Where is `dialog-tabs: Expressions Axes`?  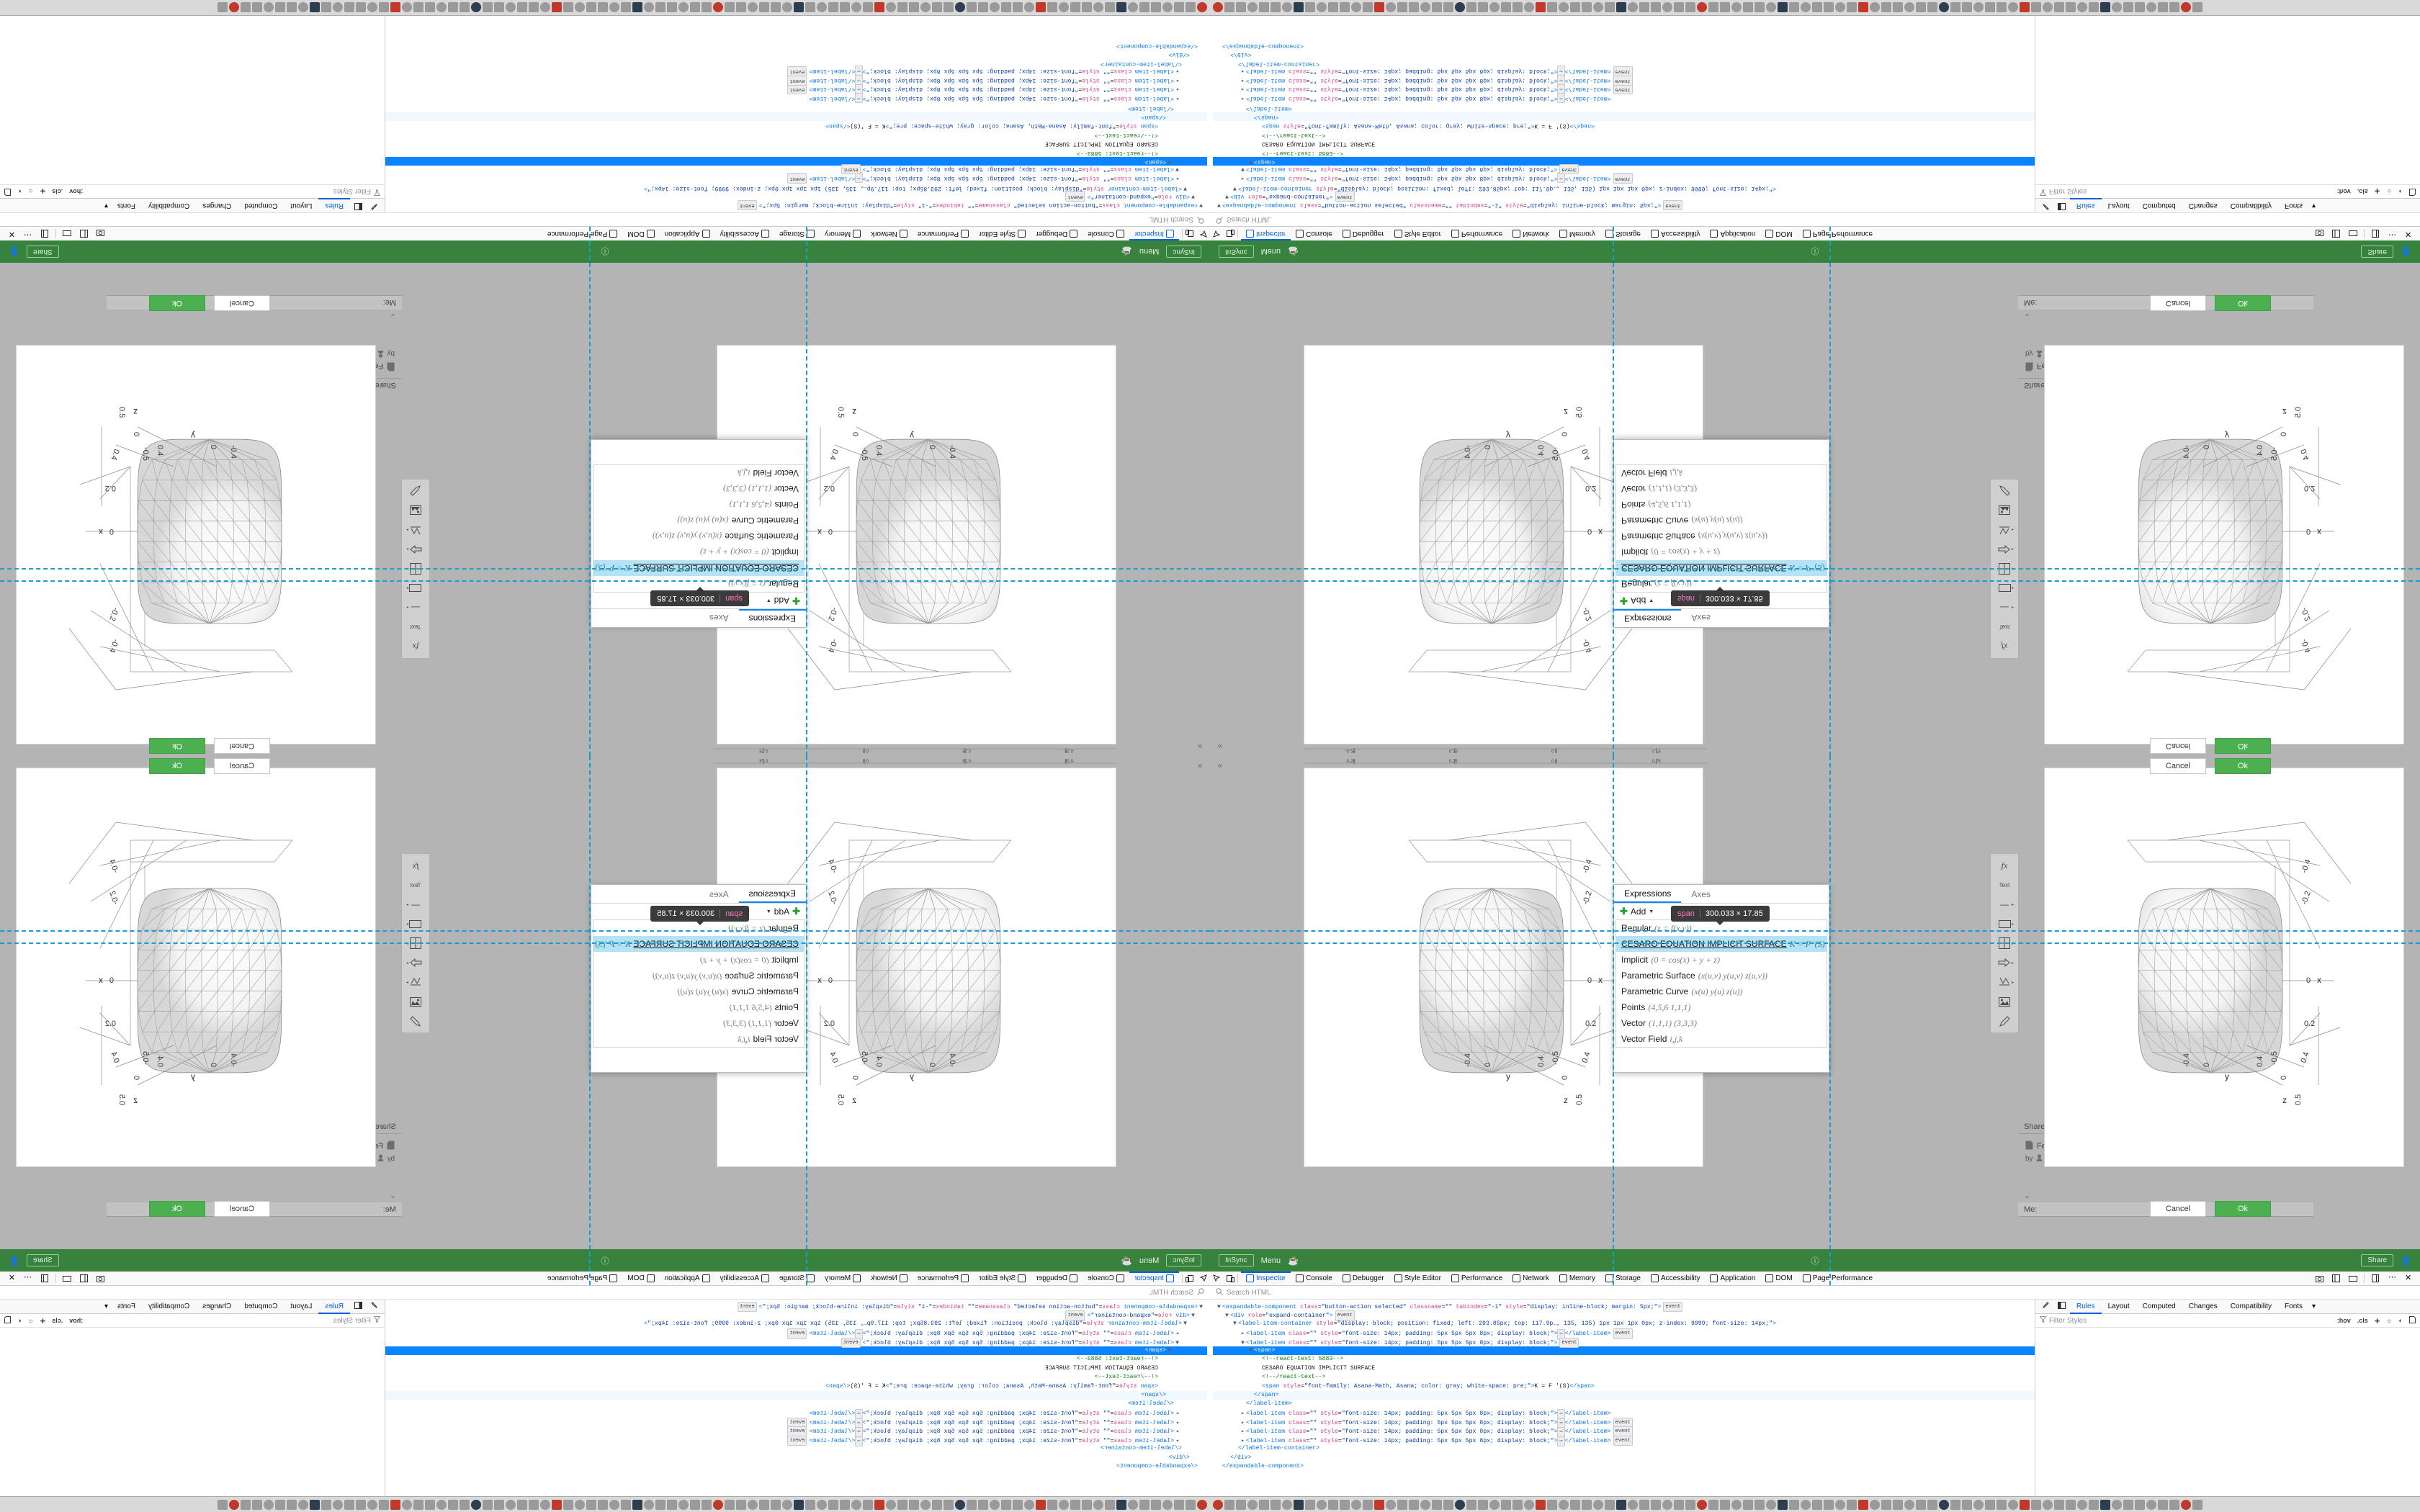
dialog-tabs: Expressions Axes is located at coordinates (698, 894).